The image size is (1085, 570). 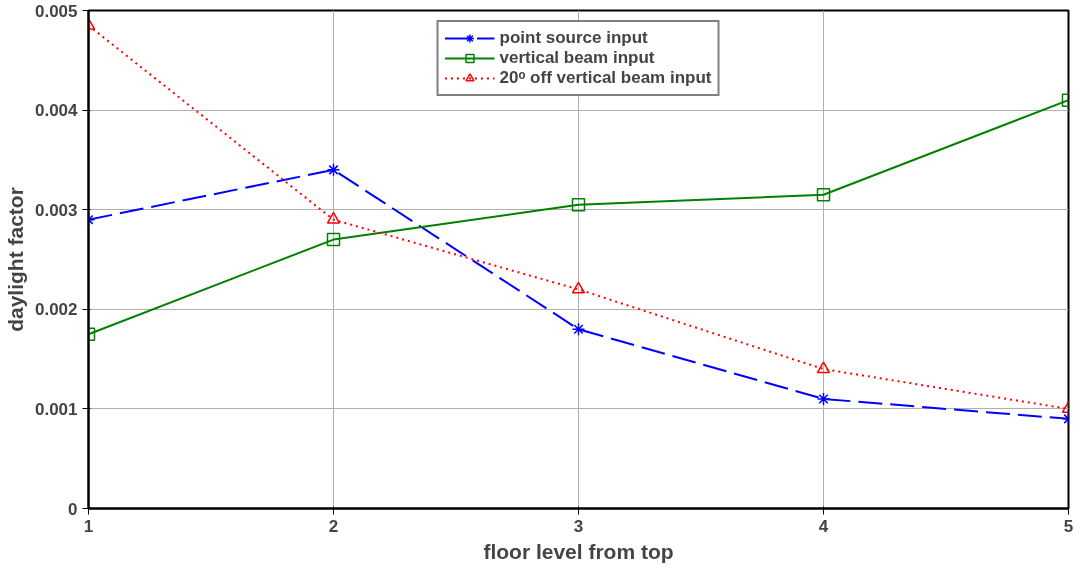 I want to click on y-axis-title: daylight factor, so click(x=15, y=259).